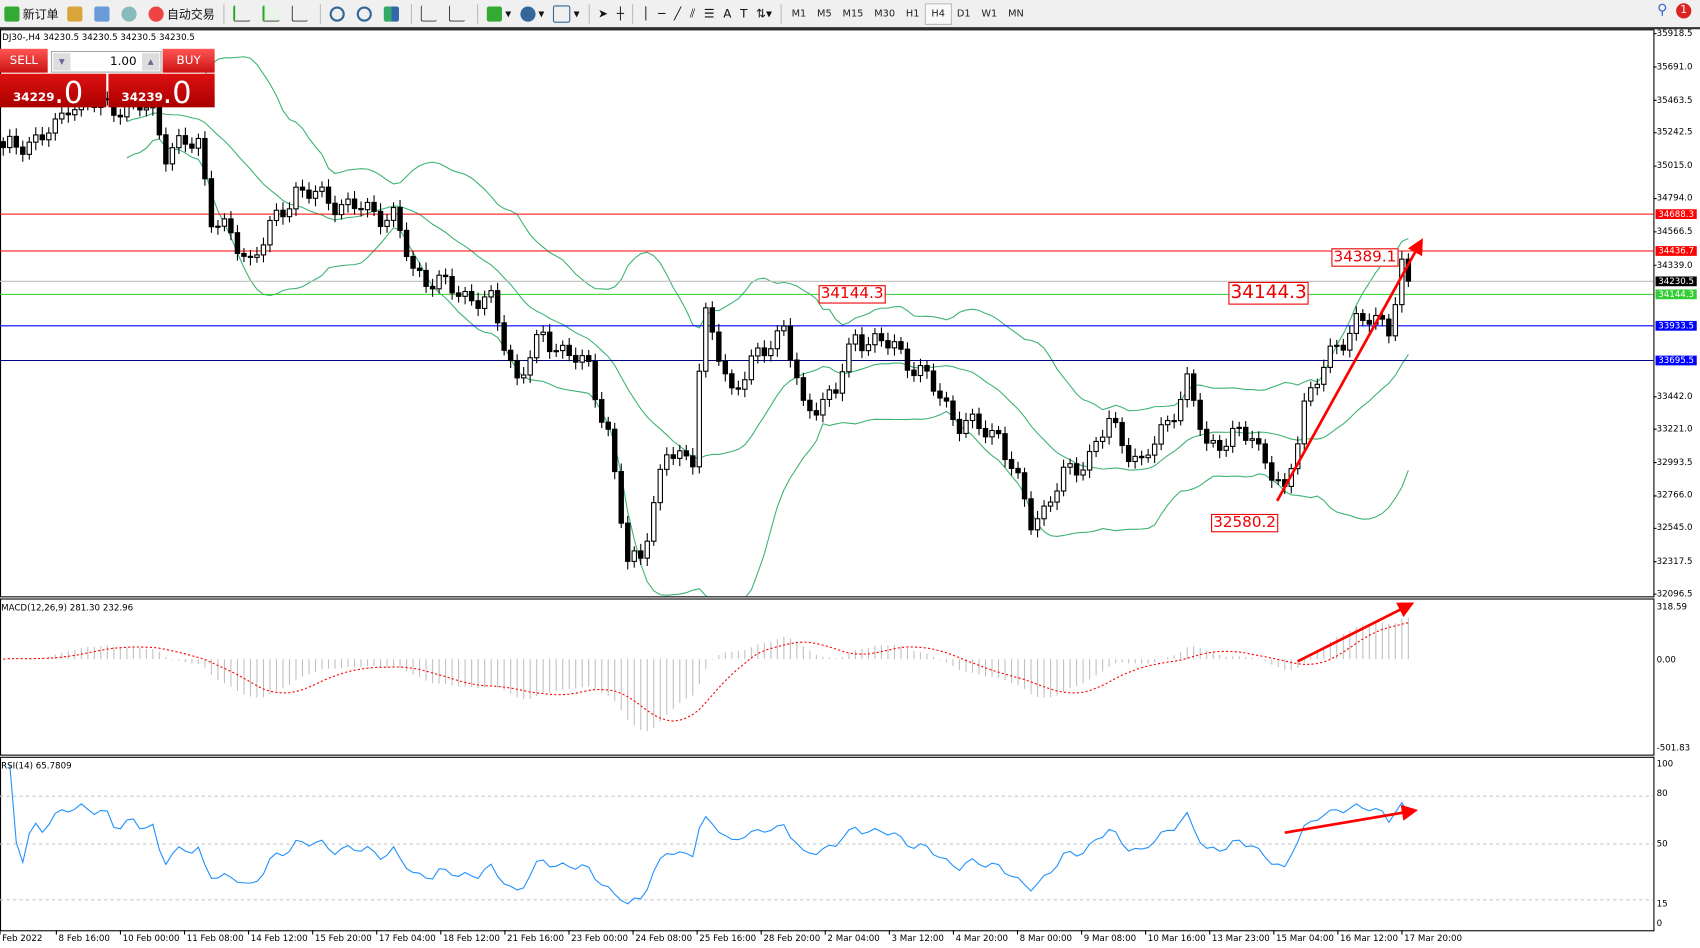 This screenshot has width=1700, height=948. I want to click on buy-price: 34239.0, so click(161, 92).